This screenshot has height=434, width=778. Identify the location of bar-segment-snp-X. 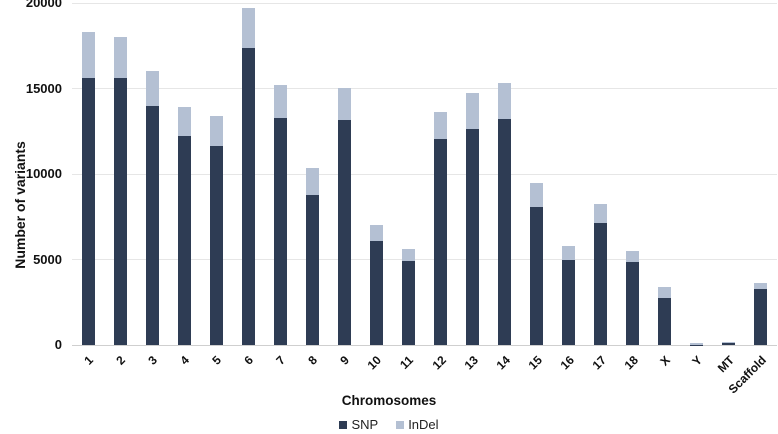
(665, 321).